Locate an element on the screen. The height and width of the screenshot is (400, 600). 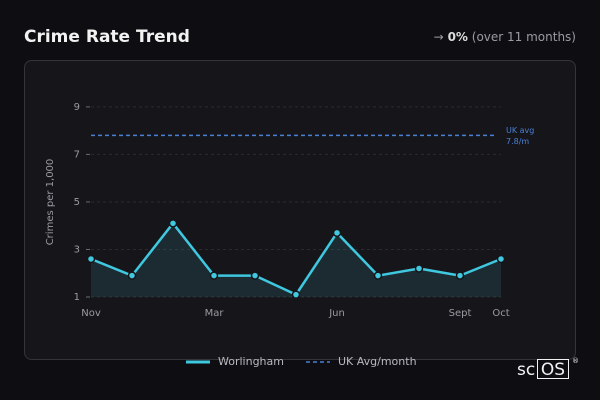
y-tick-label: 7 is located at coordinates (77, 154).